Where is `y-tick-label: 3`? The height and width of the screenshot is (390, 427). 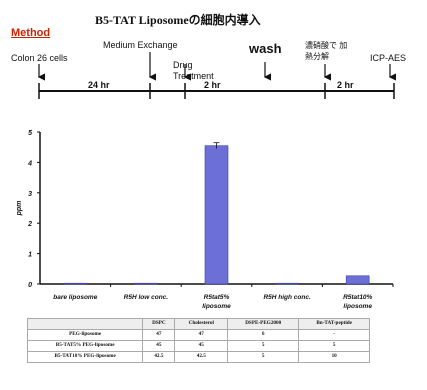
y-tick-label: 3 is located at coordinates (30, 194).